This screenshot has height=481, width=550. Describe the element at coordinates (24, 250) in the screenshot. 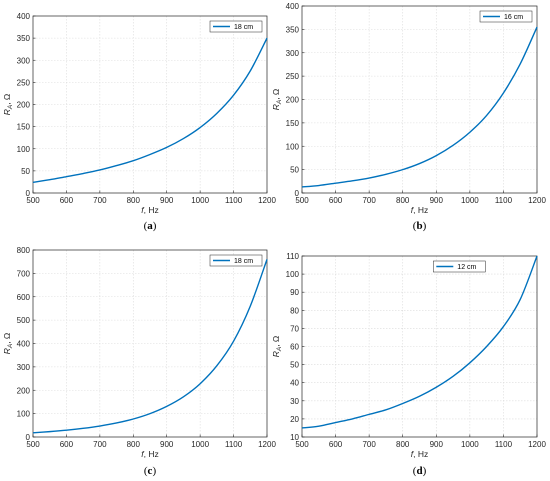

I see `y-tick-label: 800` at that location.